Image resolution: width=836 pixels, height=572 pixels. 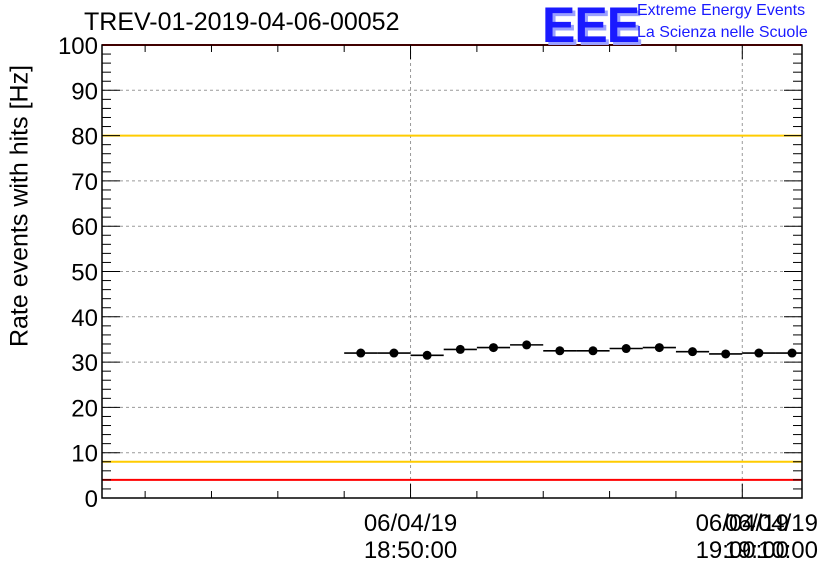 I want to click on x-tick-time-label: 19:10:00, so click(x=771, y=550).